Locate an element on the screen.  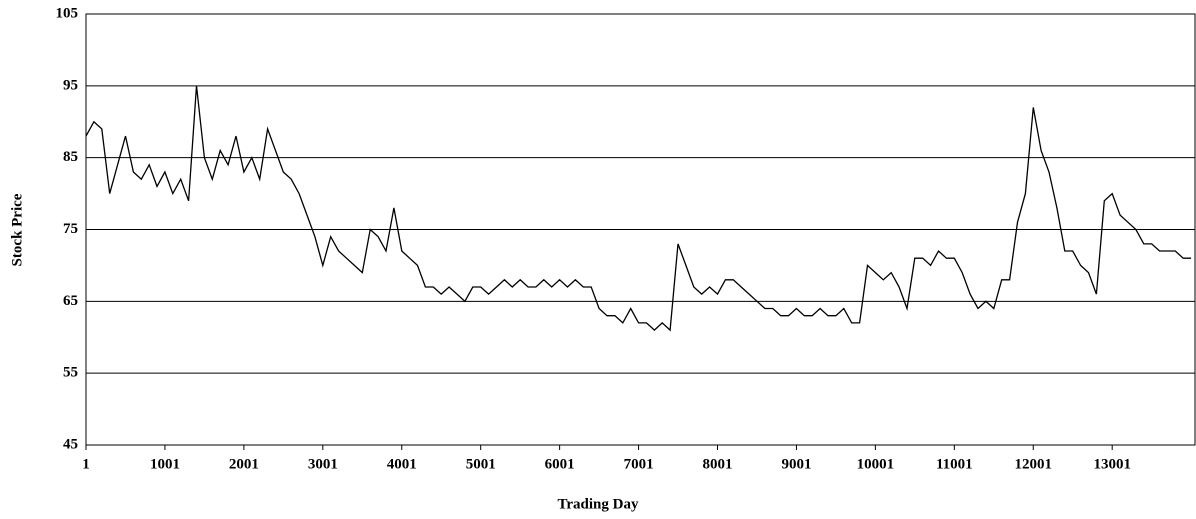
y-tick-label: 55 is located at coordinates (70, 373).